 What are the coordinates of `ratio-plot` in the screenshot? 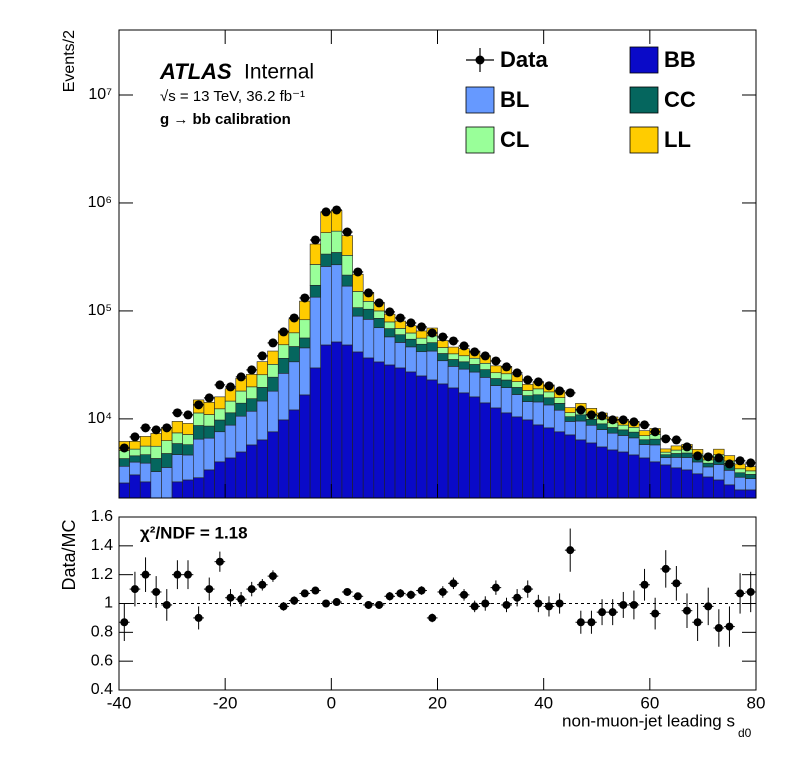 It's located at (437, 587).